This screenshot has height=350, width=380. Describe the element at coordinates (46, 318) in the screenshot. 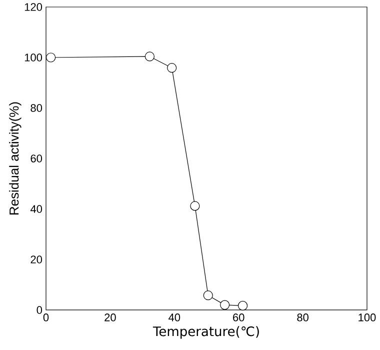

I see `x-tick-label: 0` at that location.